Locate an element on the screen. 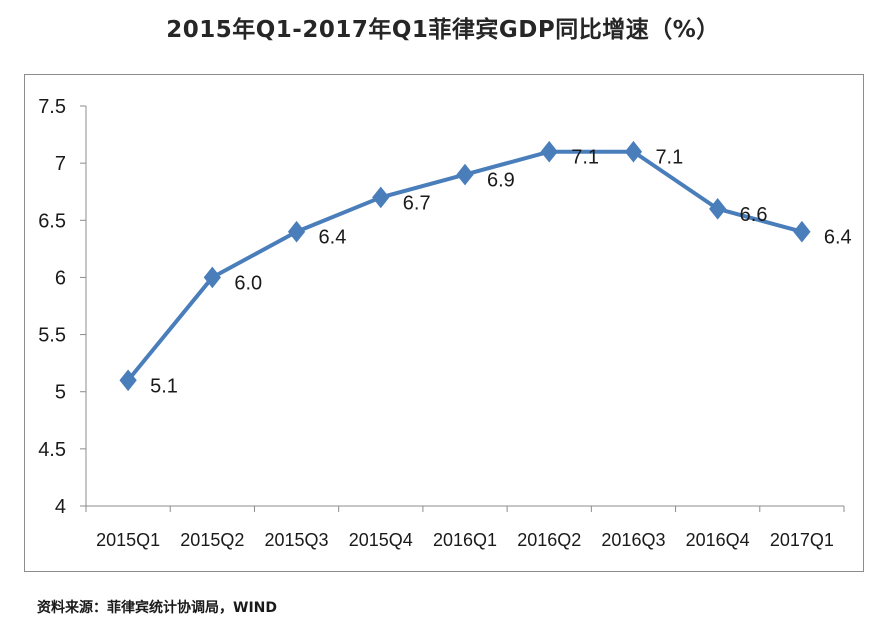 Image resolution: width=886 pixels, height=626 pixels. data-label: 6.0 is located at coordinates (248, 283).